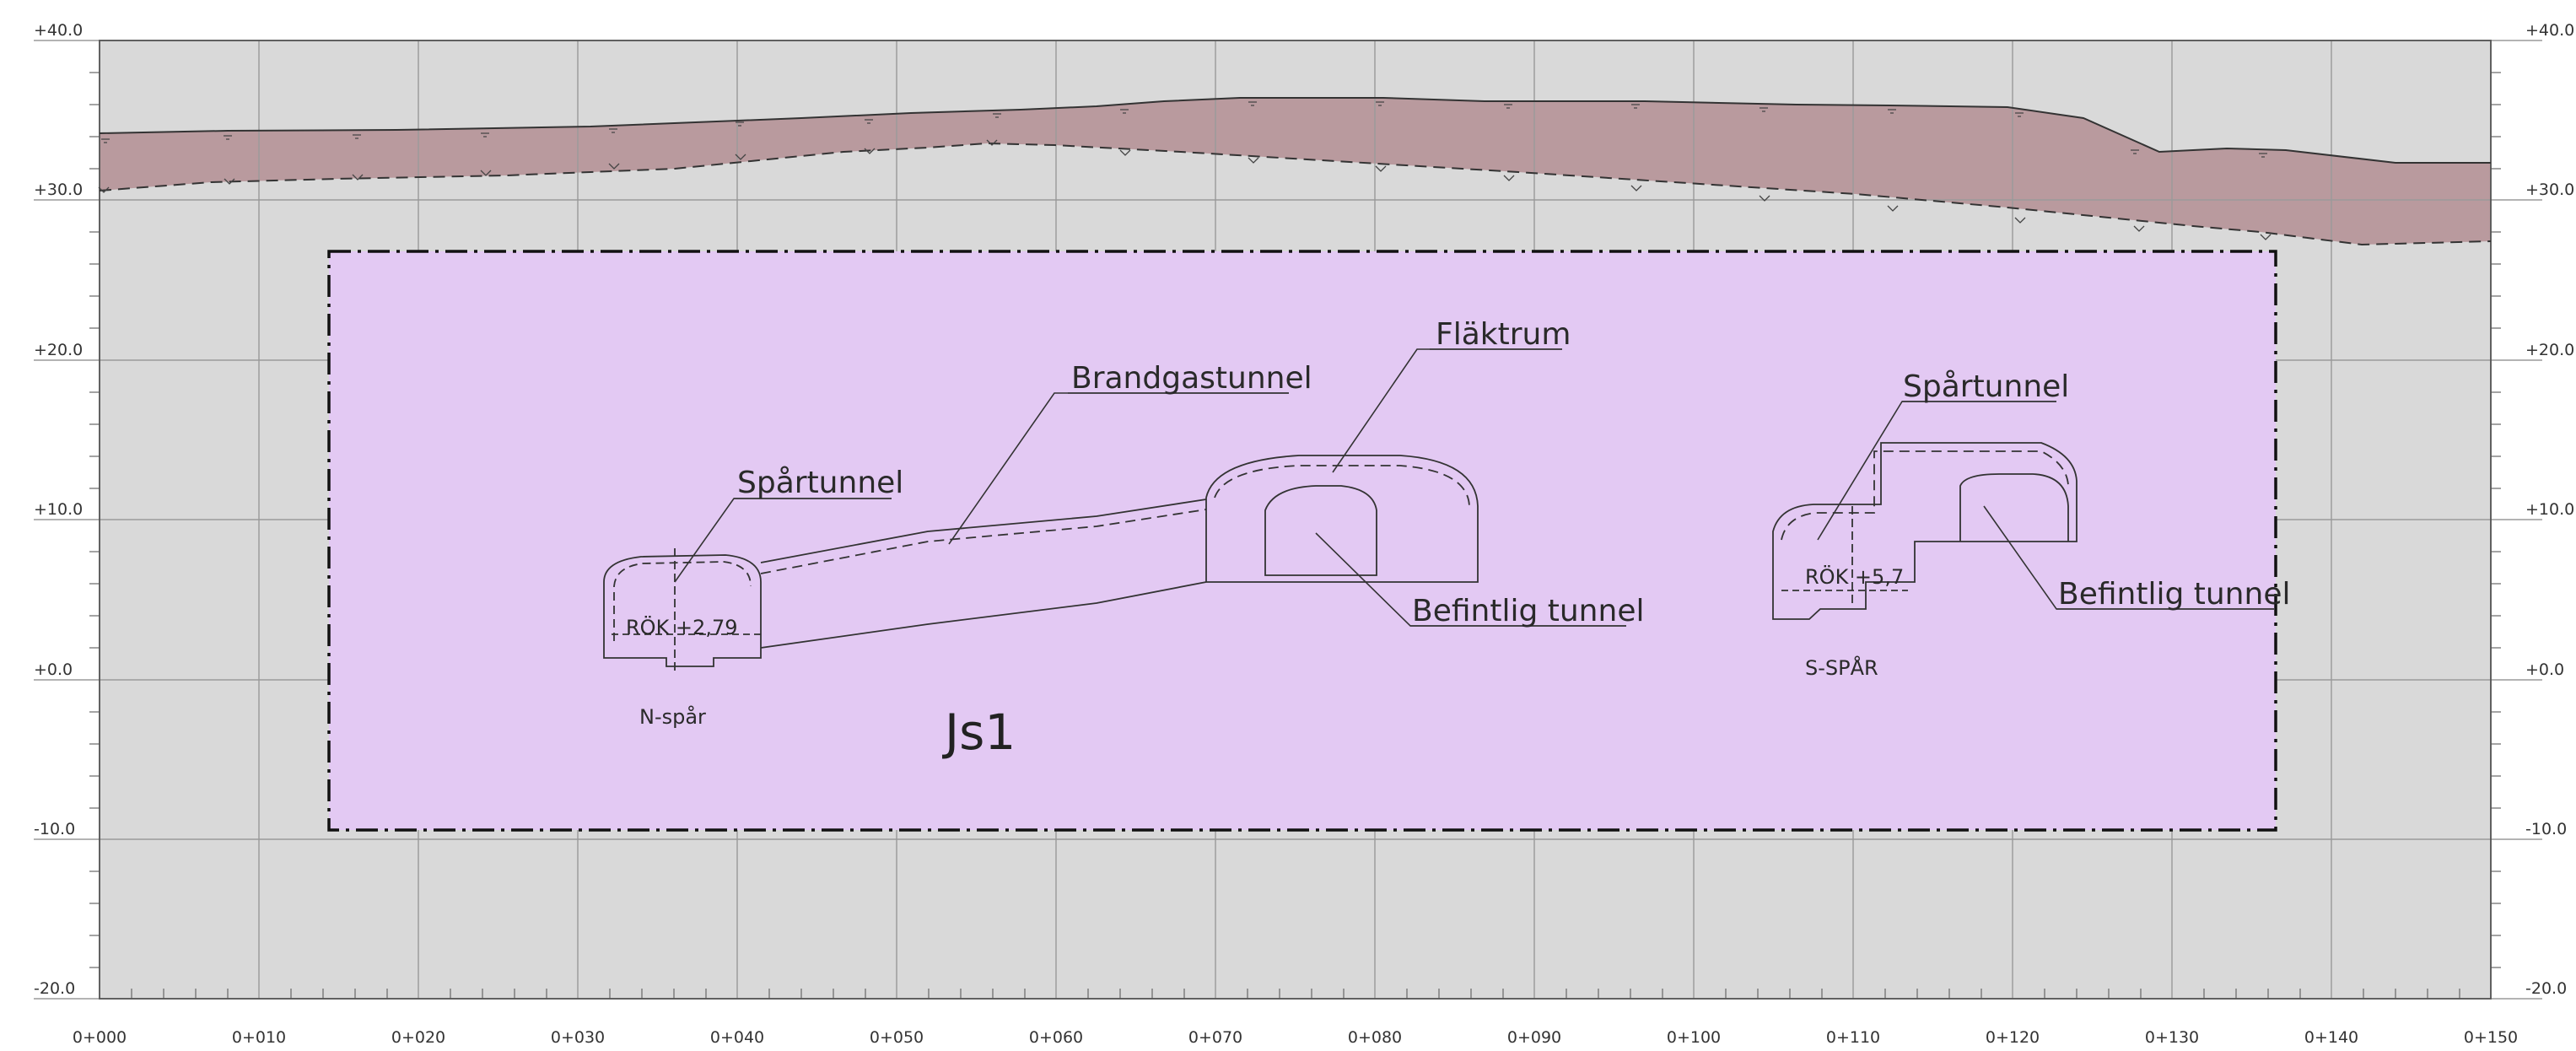 This screenshot has height=1051, width=2576. What do you see at coordinates (979, 732) in the screenshot?
I see `zone-label: Js1` at bounding box center [979, 732].